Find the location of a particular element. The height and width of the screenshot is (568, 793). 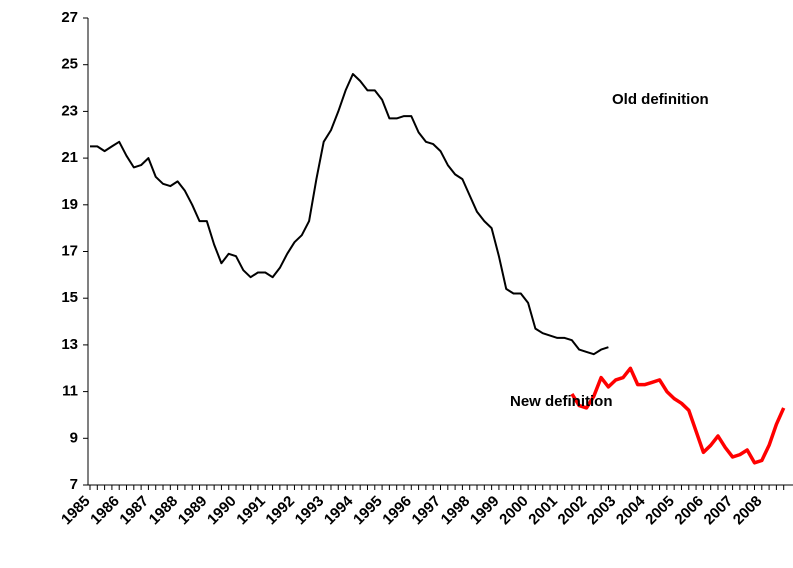

y-tick-label: 7 is located at coordinates (74, 484).